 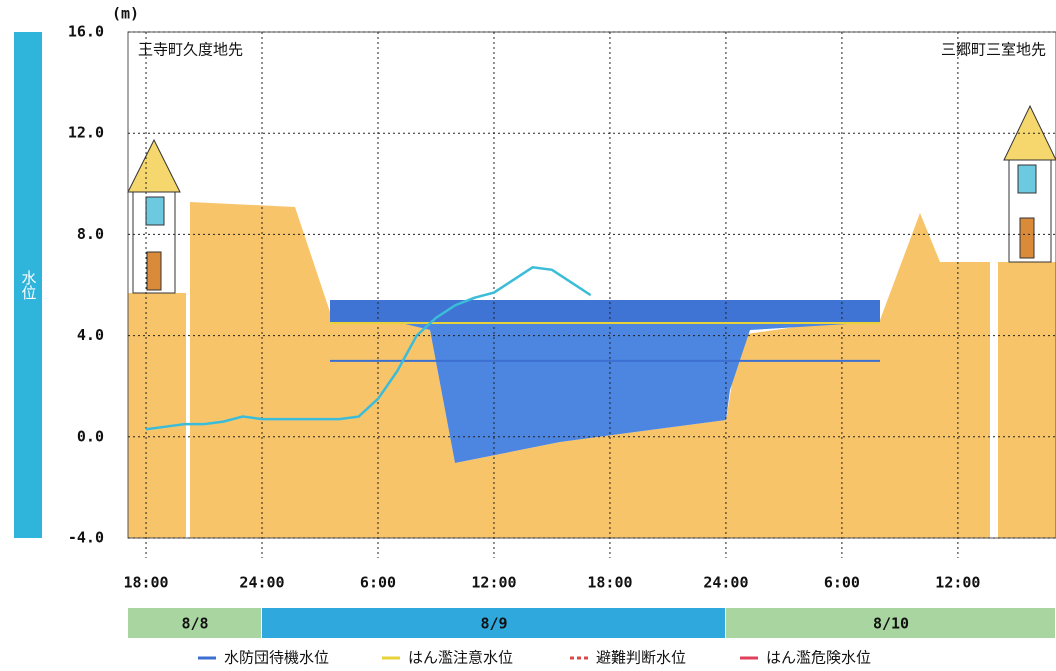 What do you see at coordinates (190, 50) in the screenshot?
I see `location-left: 王寺町久度地先` at bounding box center [190, 50].